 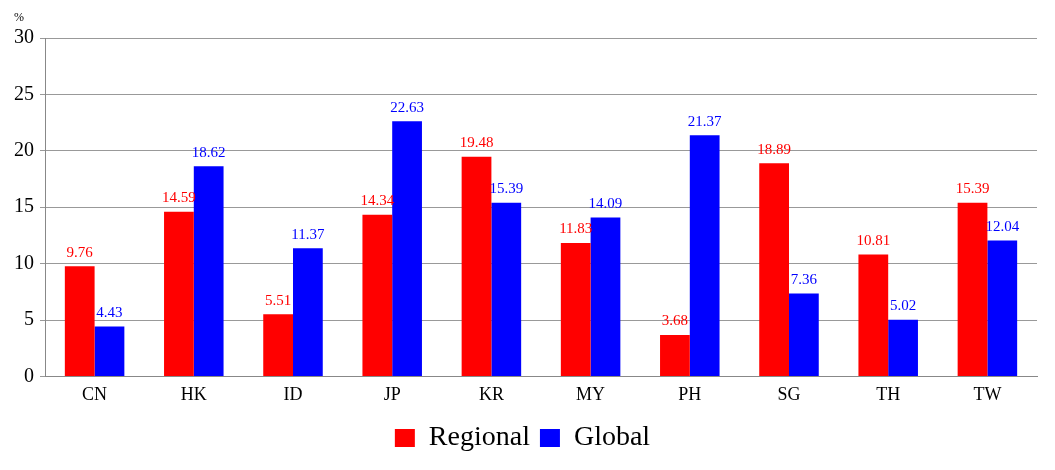 What do you see at coordinates (24, 36) in the screenshot?
I see `y-tick-label: 30` at bounding box center [24, 36].